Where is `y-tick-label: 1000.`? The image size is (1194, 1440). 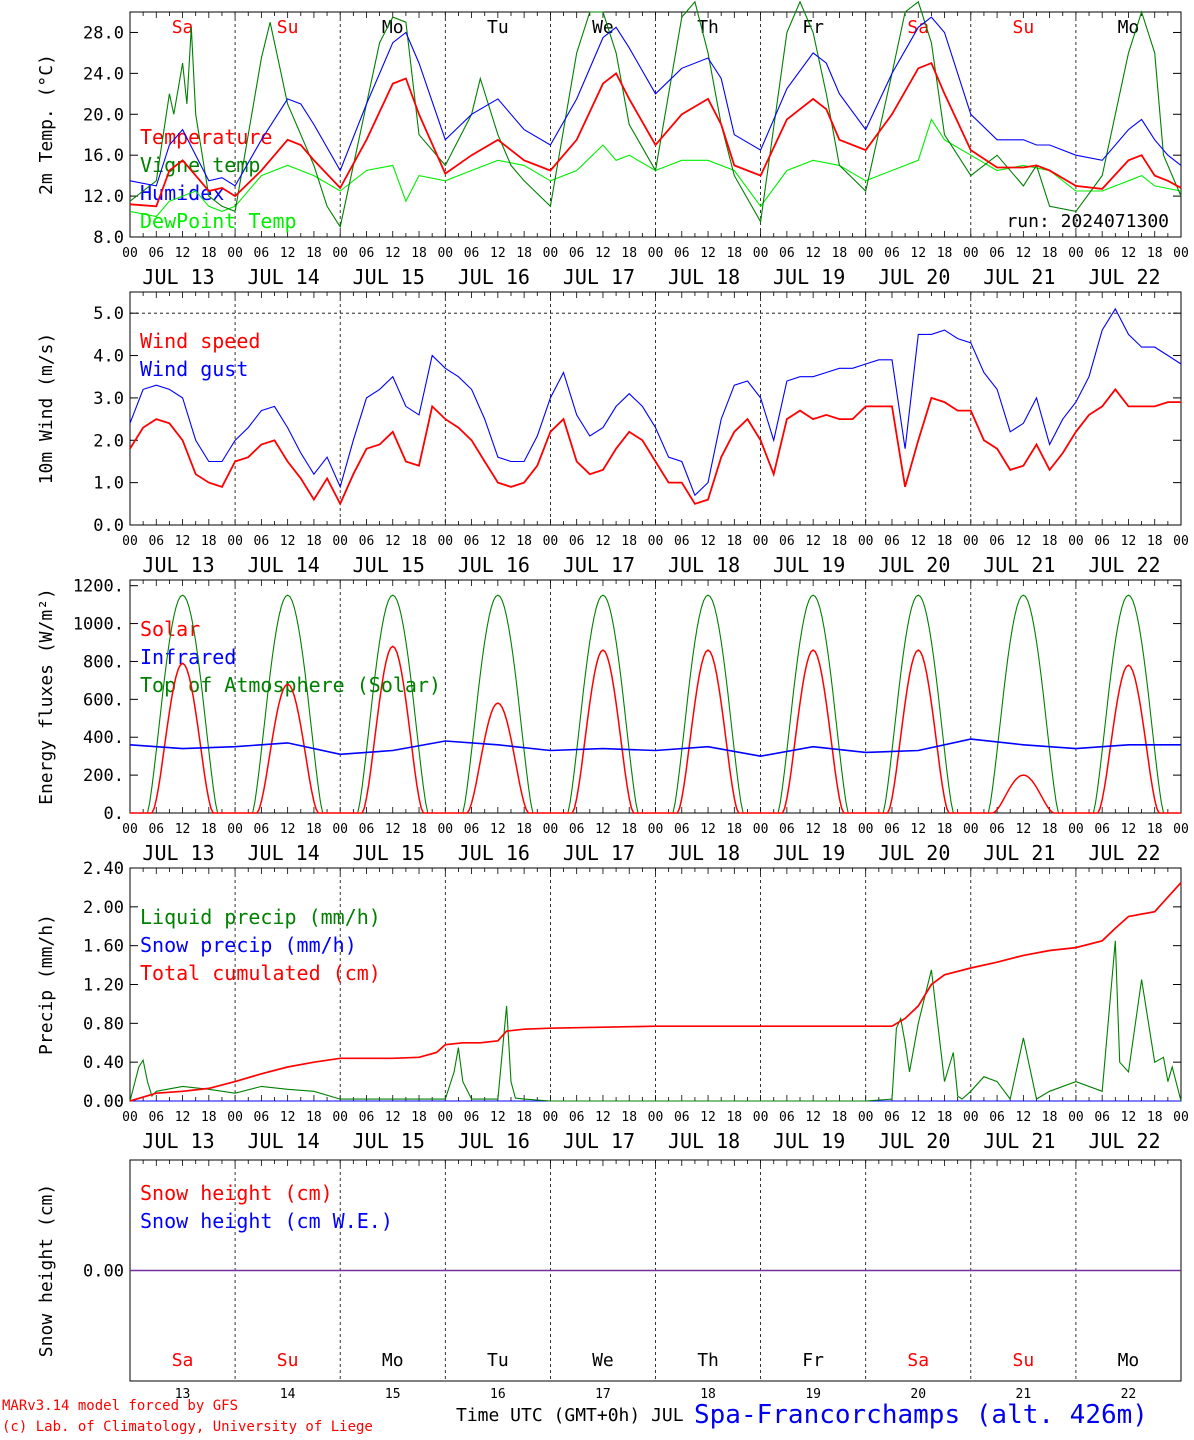
y-tick-label: 1000. is located at coordinates (98, 625).